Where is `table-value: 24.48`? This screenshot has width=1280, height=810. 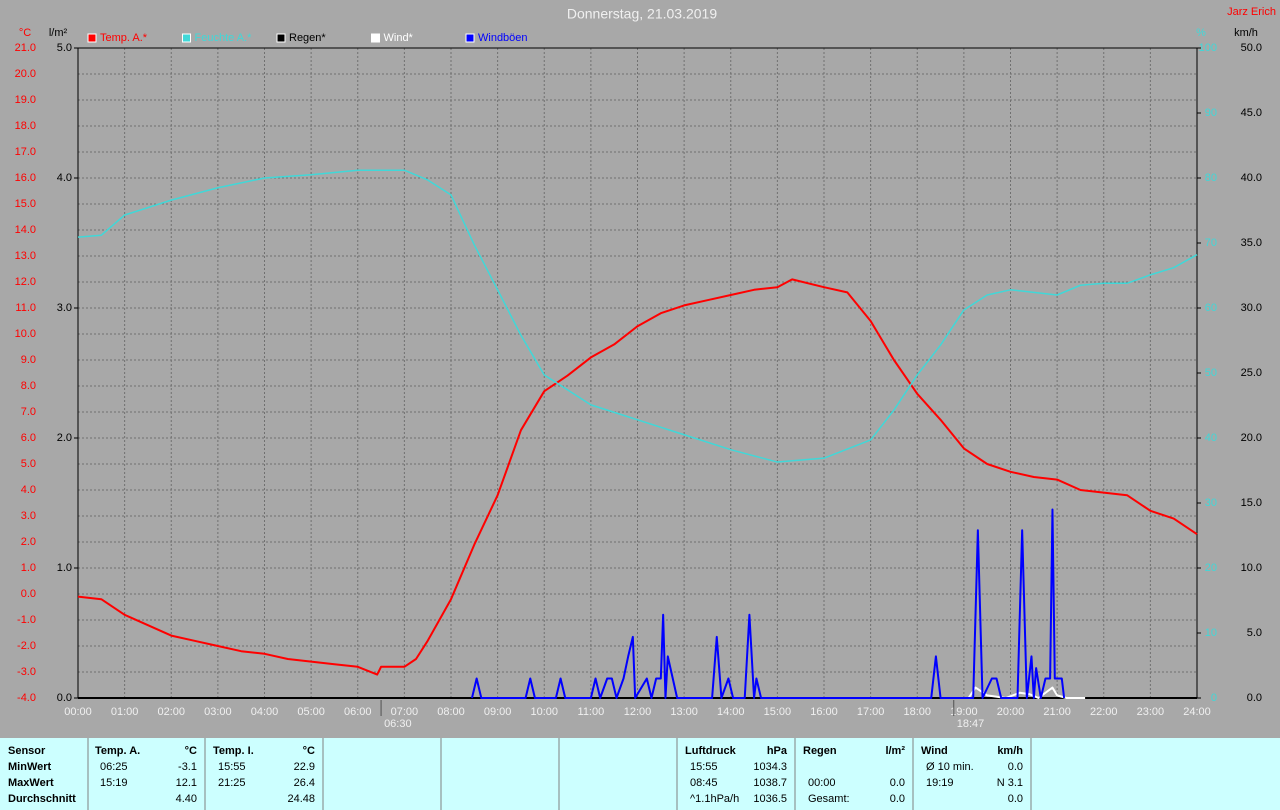
table-value: 24.48 is located at coordinates (301, 799).